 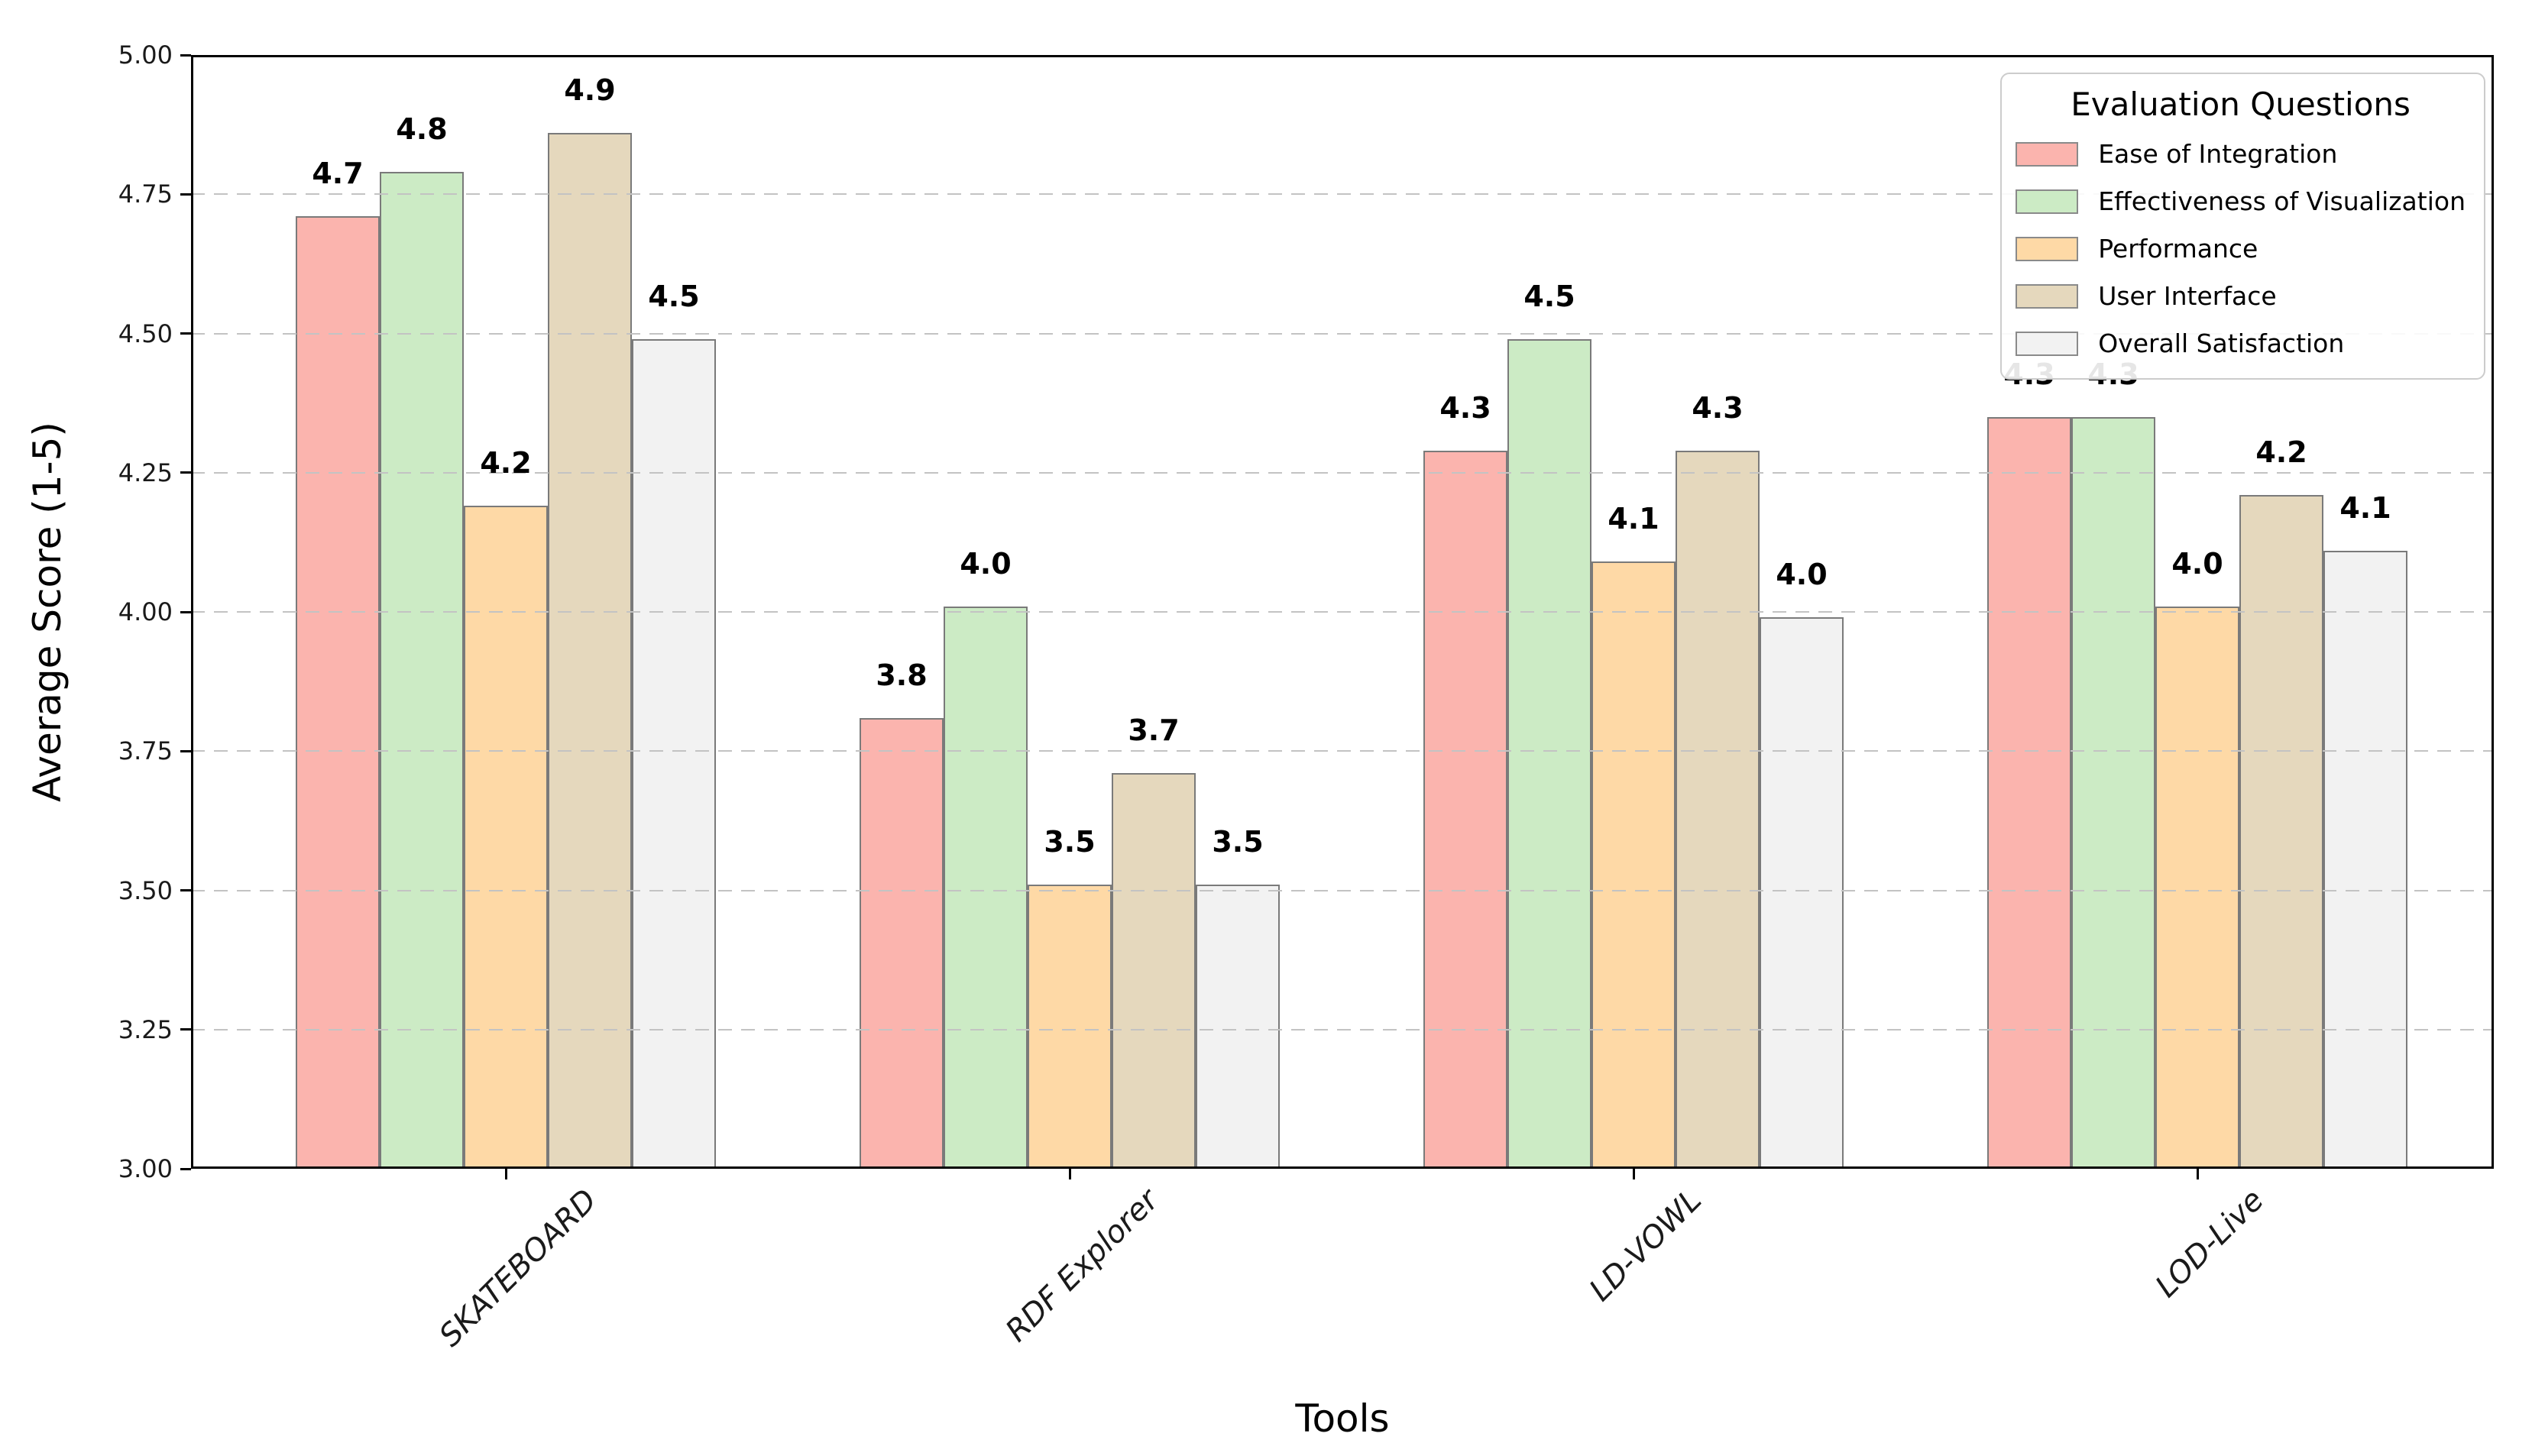 I want to click on legend-item-label: Ease of Integration, so click(x=2218, y=154).